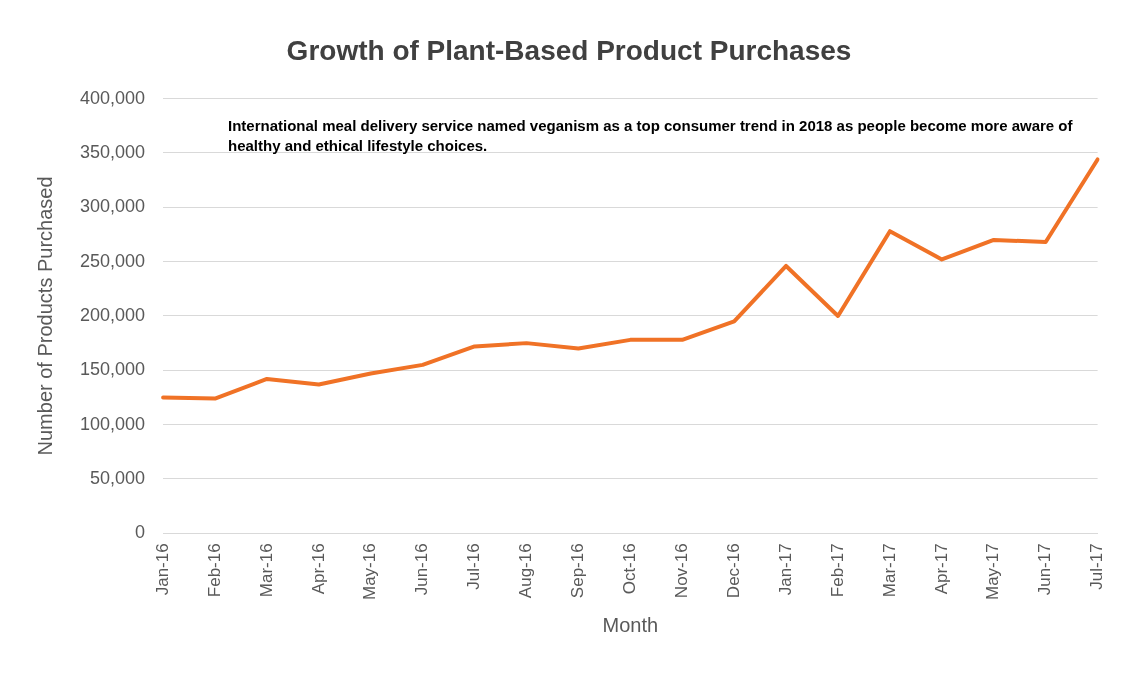 The image size is (1128, 682). What do you see at coordinates (474, 566) in the screenshot?
I see `x-tick-label: Jul-16` at bounding box center [474, 566].